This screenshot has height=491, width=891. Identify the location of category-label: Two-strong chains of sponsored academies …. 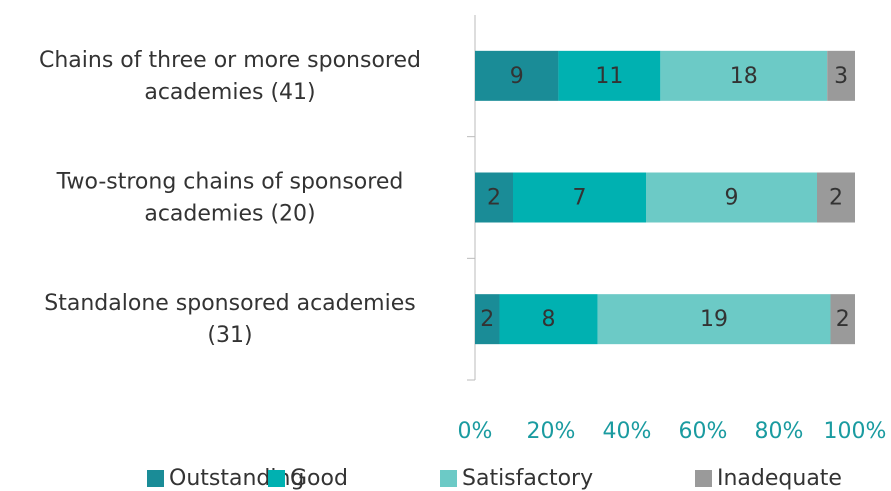
(230, 198).